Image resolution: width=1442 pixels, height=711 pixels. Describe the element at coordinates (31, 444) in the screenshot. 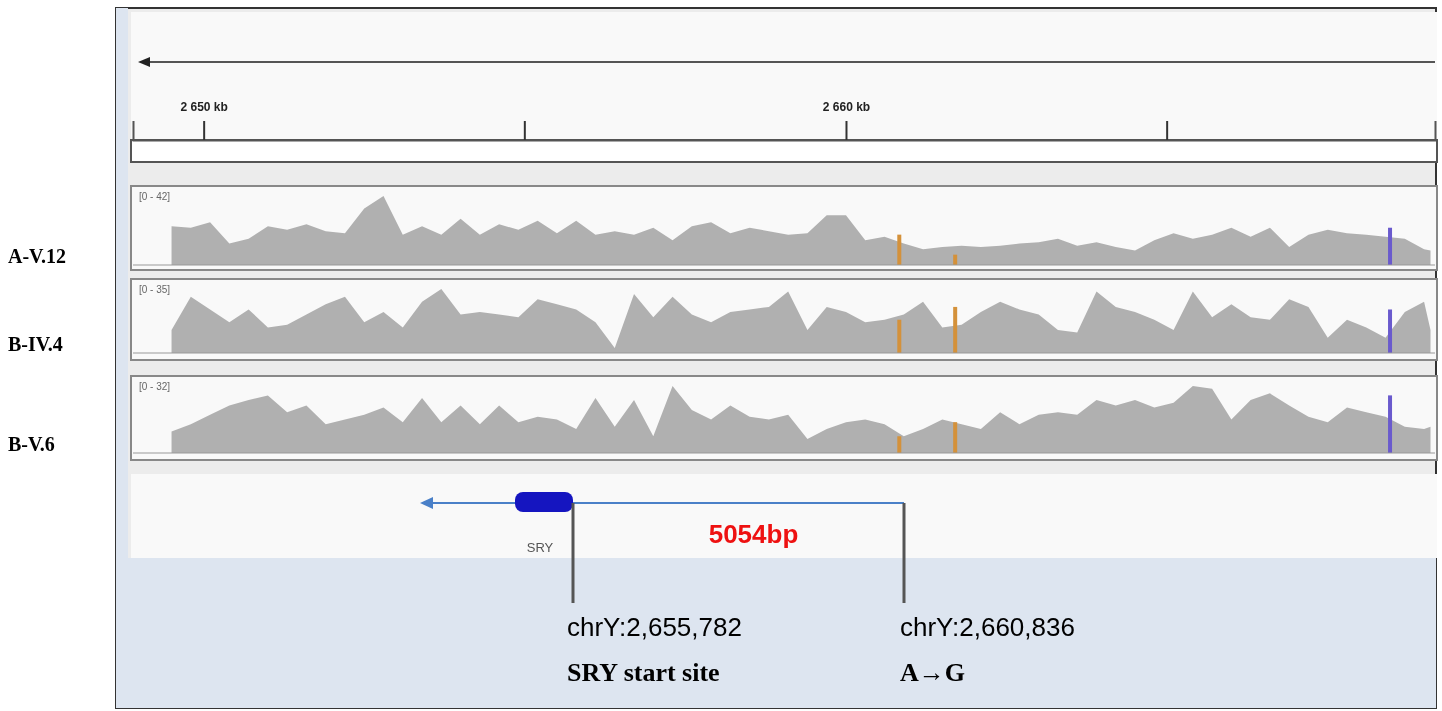

I see `text: B-V.6` at that location.